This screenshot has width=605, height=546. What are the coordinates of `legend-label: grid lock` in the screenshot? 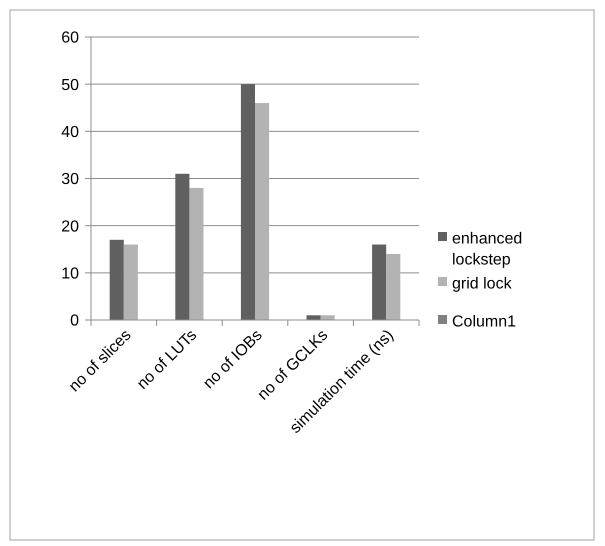 It's located at (482, 284).